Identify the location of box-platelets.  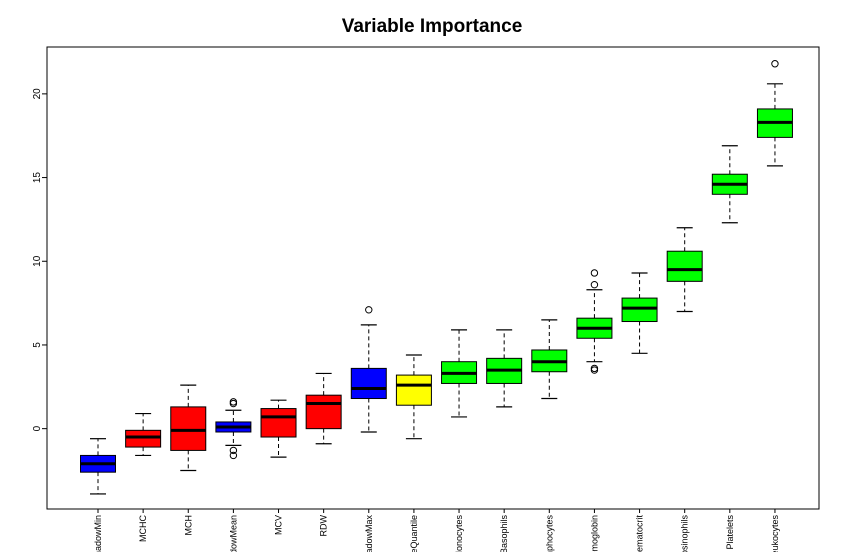
(729, 184).